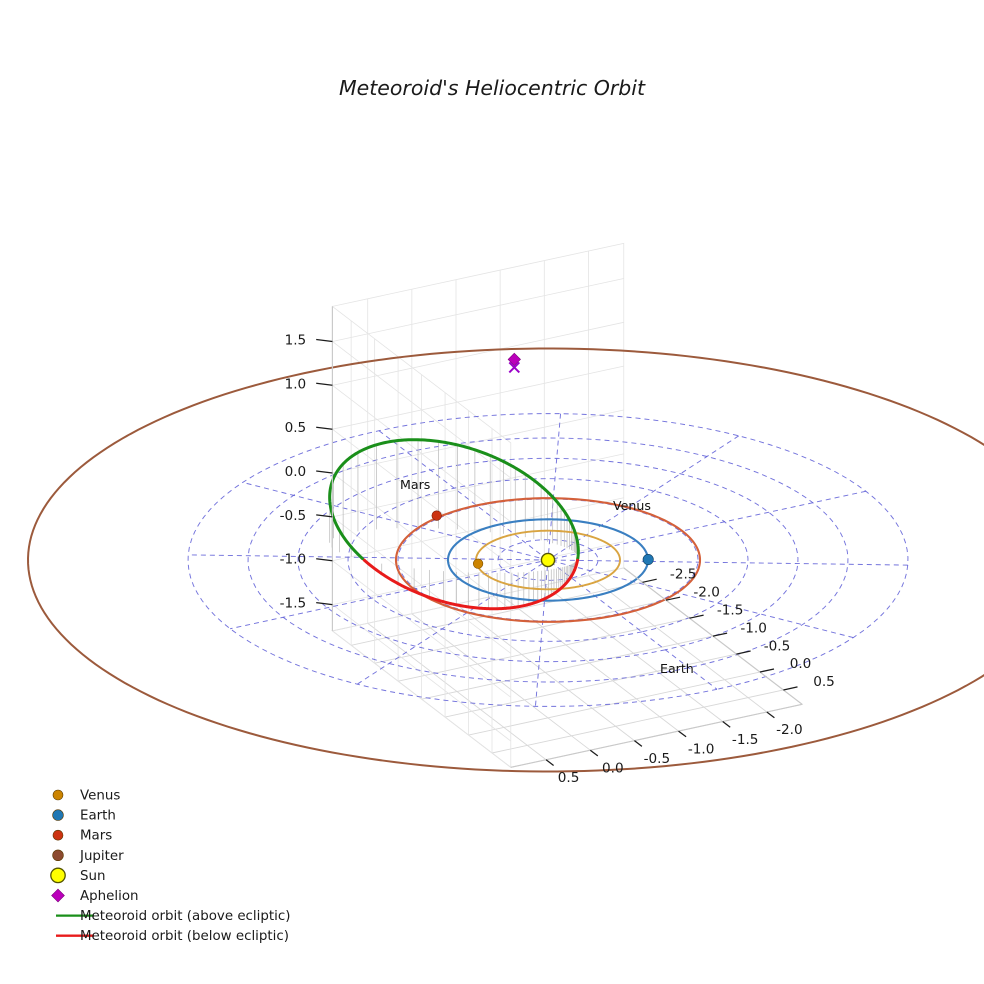 The width and height of the screenshot is (984, 984). Describe the element at coordinates (184, 936) in the screenshot. I see `legend-item-label: Meteoroid orbit (below ecliptic)` at that location.